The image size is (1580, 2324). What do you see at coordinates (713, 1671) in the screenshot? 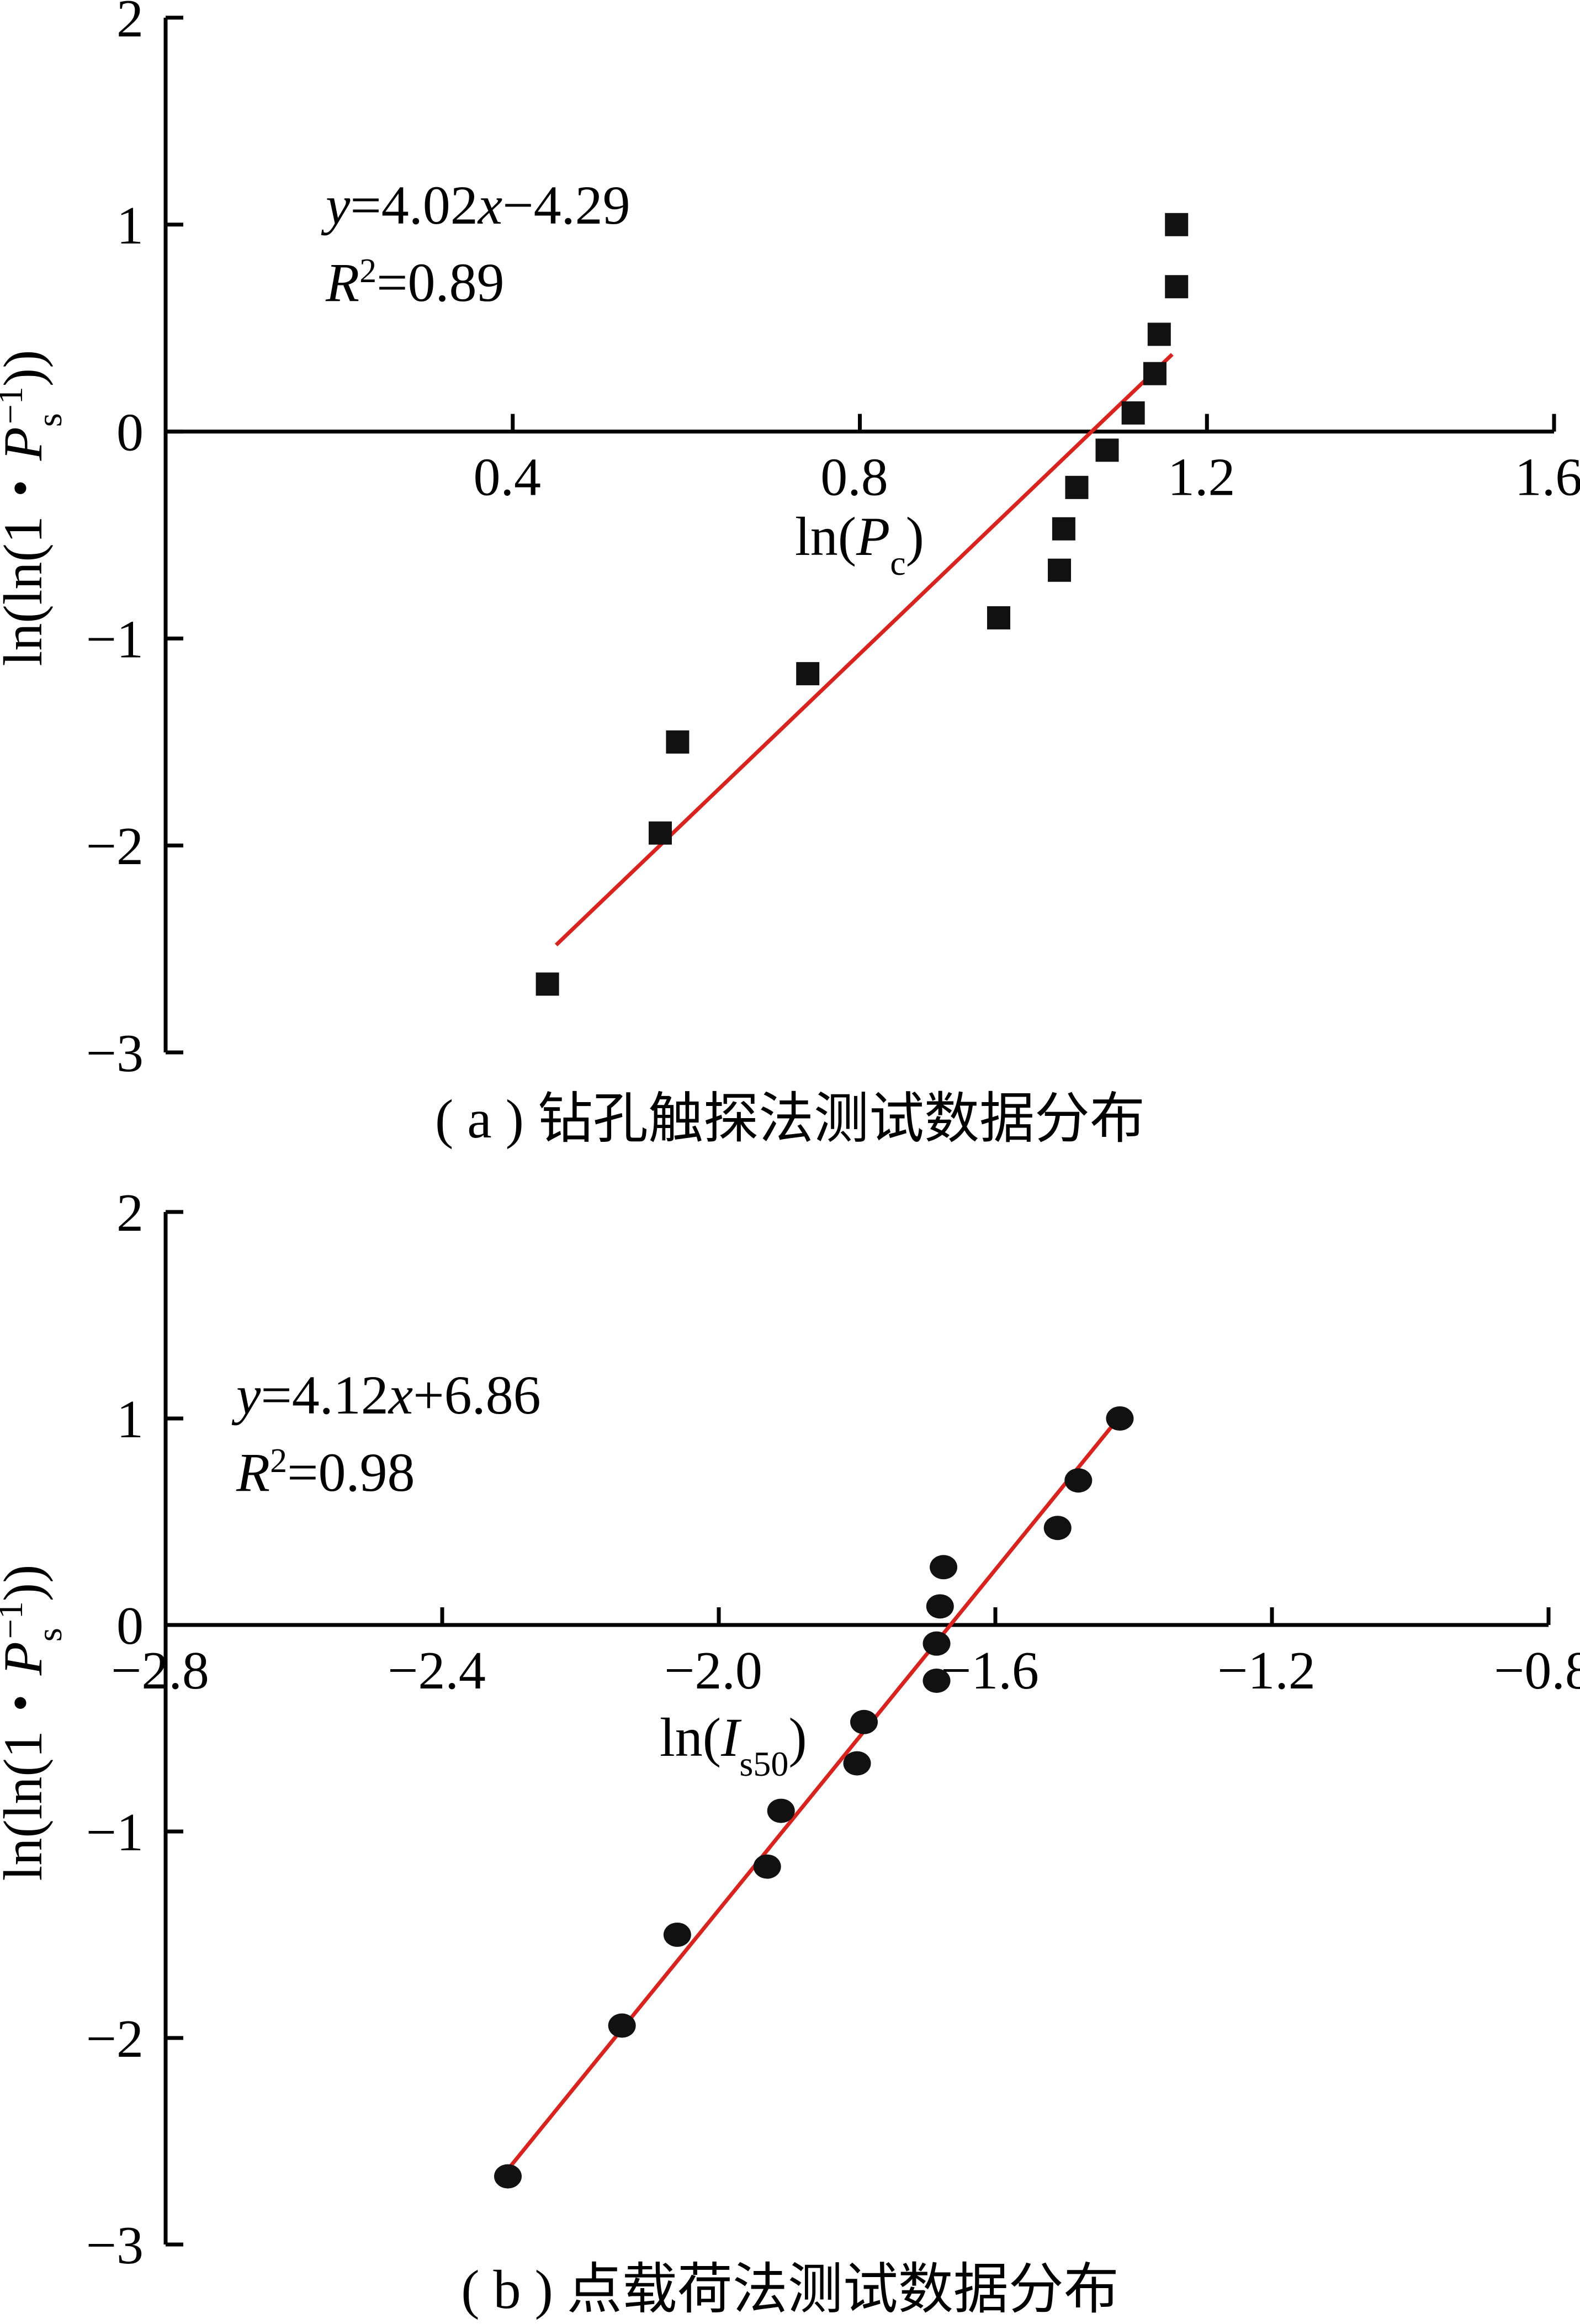
I see `x-tick-label: −2.0` at bounding box center [713, 1671].